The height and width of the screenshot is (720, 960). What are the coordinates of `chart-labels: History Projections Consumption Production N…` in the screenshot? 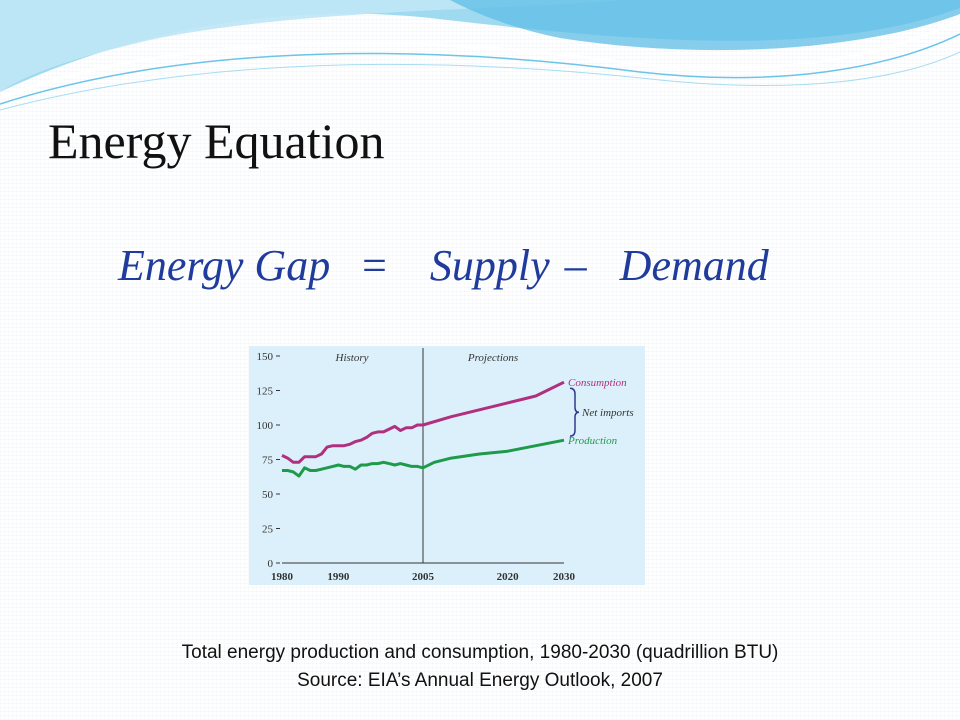 It's located at (484, 399).